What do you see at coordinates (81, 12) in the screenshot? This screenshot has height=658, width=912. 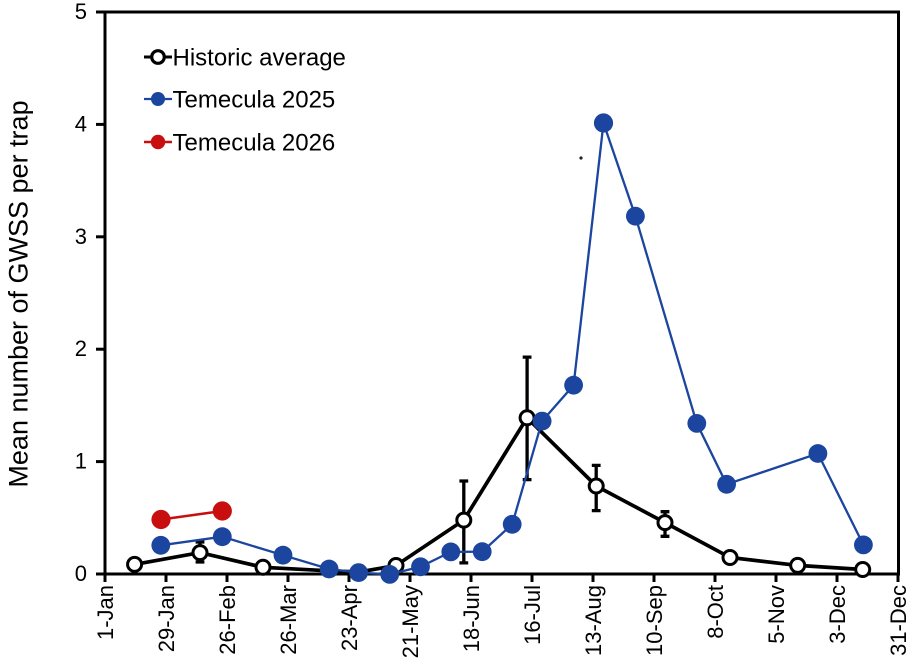 I see `svg-text: 5` at bounding box center [81, 12].